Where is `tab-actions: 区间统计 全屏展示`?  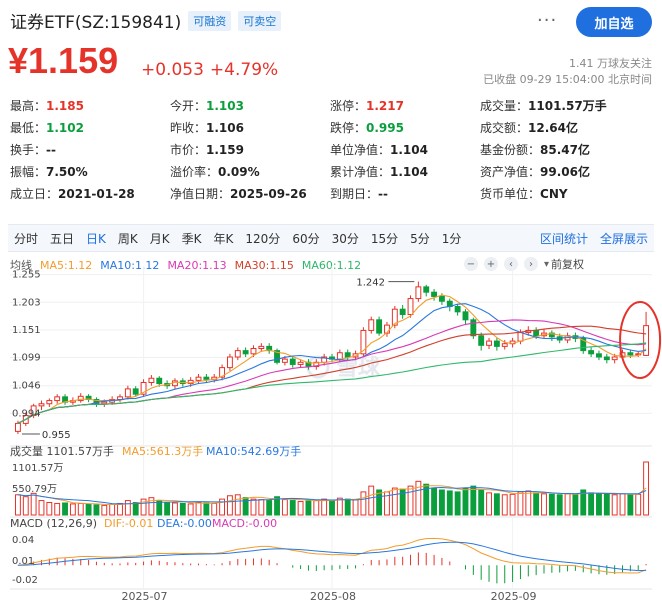 tab-actions: 区间统计 全屏展示 is located at coordinates (594, 238).